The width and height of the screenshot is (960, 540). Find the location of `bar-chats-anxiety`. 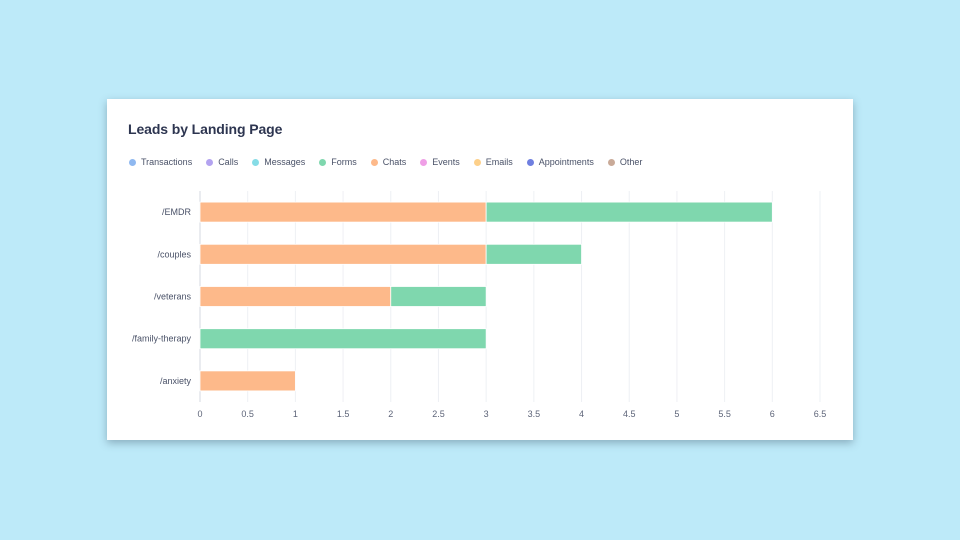

bar-chats-anxiety is located at coordinates (247, 381).